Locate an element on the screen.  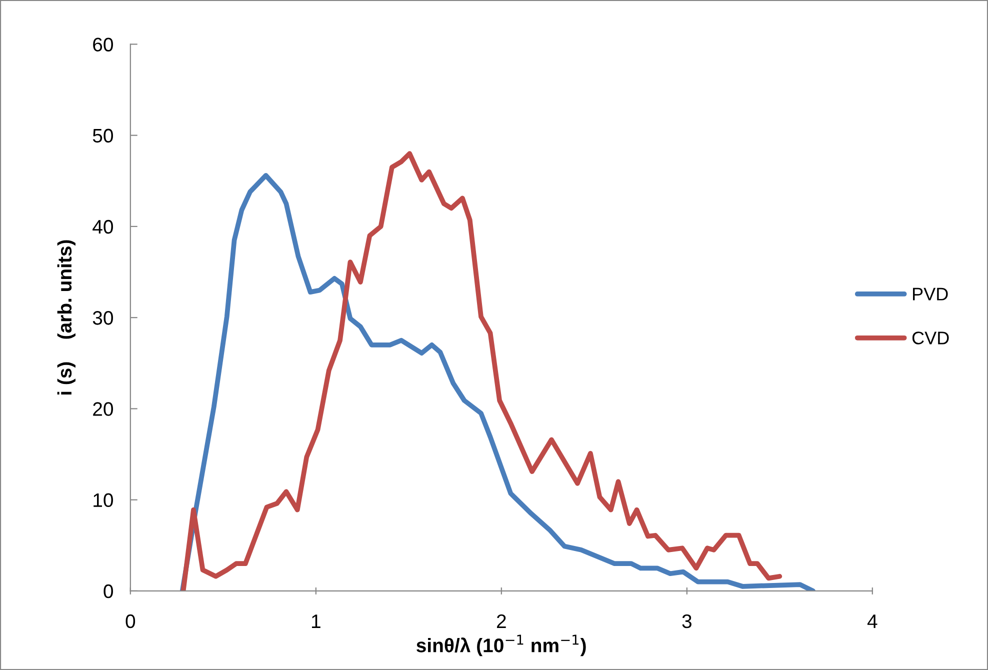
x-tick-label: 4 is located at coordinates (872, 621).